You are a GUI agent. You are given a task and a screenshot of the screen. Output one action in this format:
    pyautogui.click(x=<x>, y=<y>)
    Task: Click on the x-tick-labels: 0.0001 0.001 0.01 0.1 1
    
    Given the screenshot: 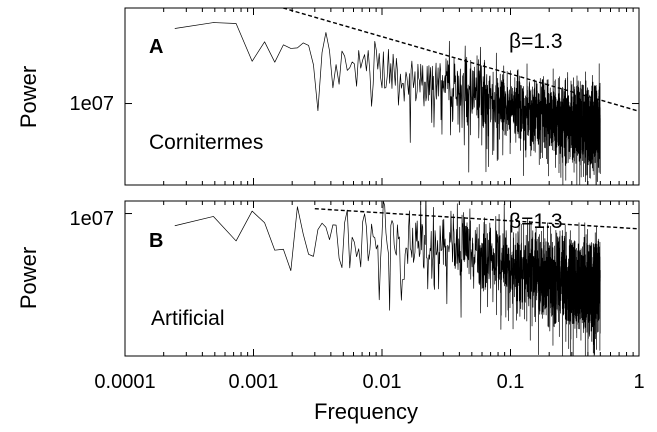 What is the action you would take?
    pyautogui.click(x=369, y=382)
    